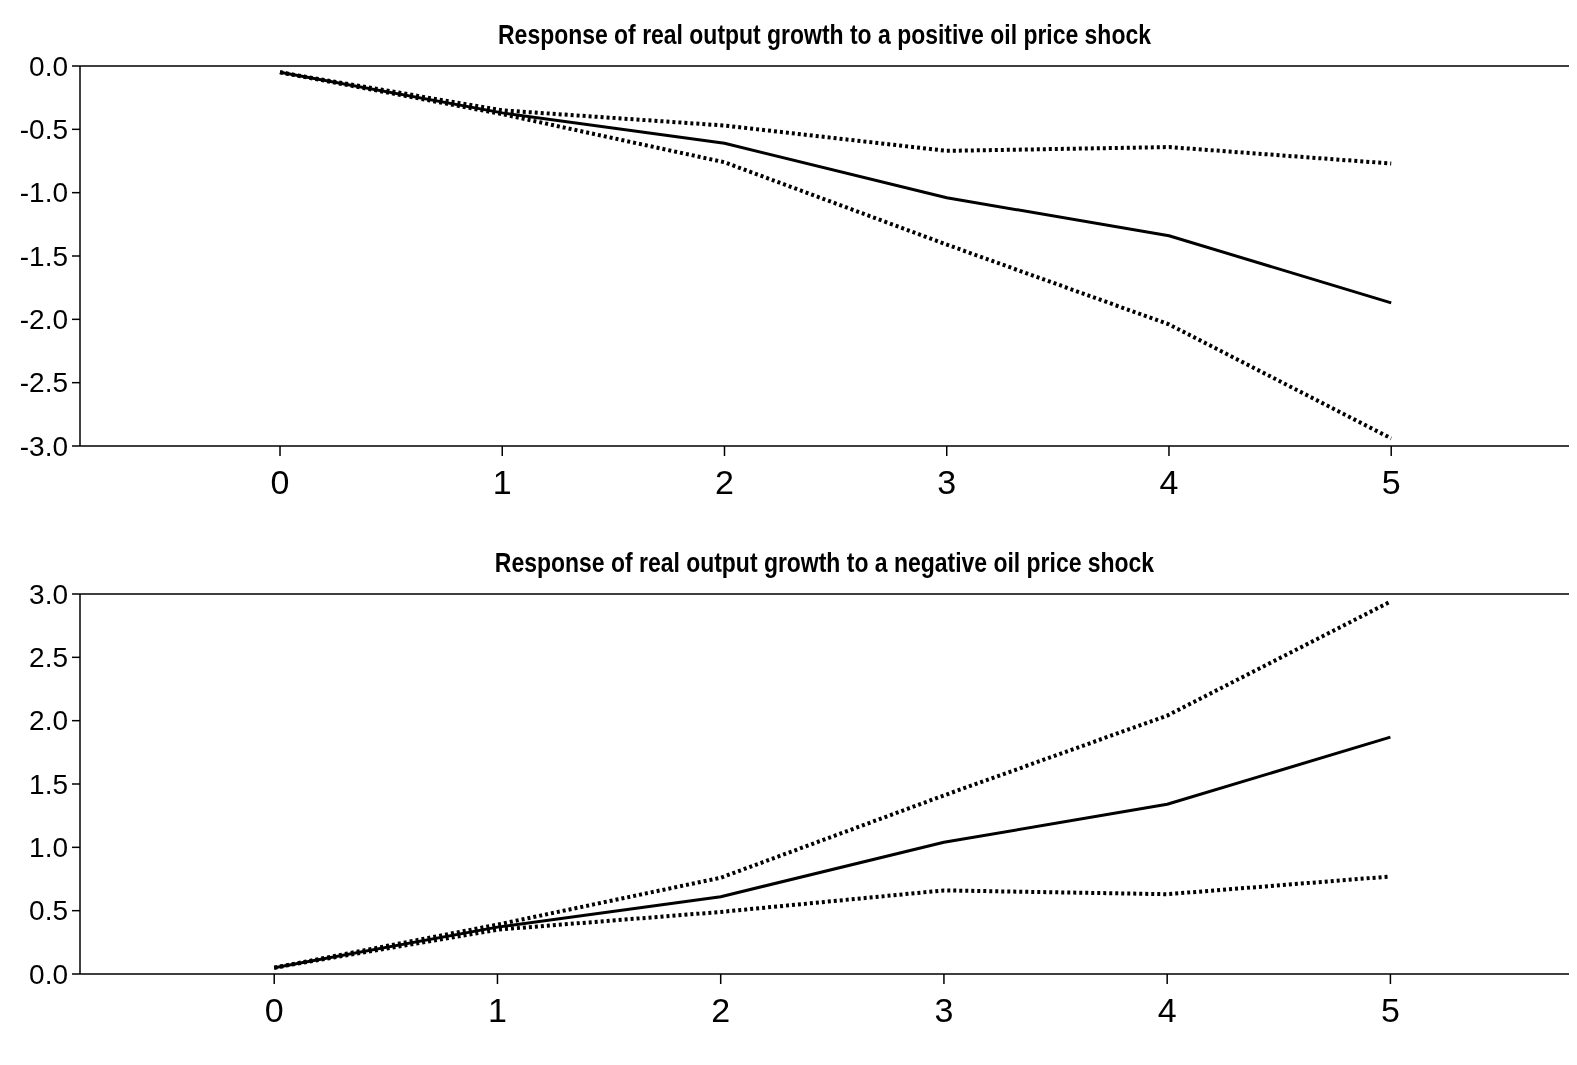 The width and height of the screenshot is (1577, 1065). I want to click on y-tick-label: -2.5, so click(43, 383).